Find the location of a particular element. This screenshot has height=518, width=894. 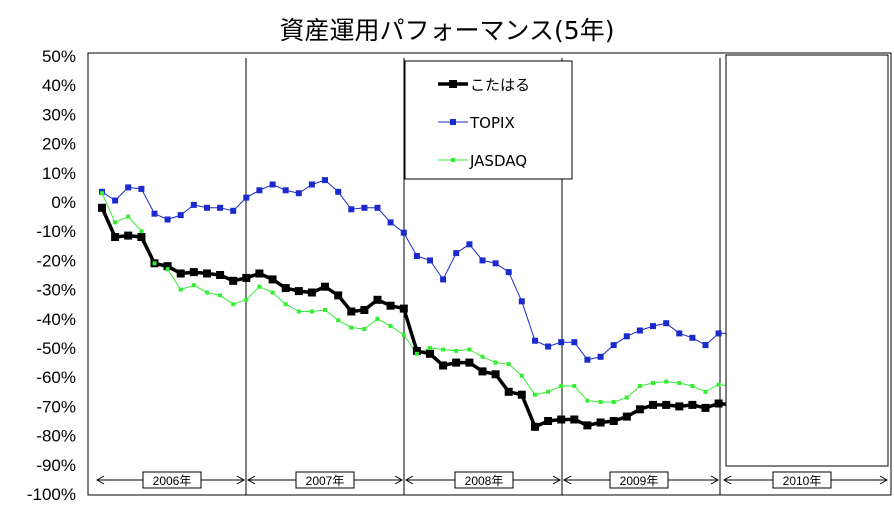

chart-title: 資産運用パフォーマンス(5年) is located at coordinates (447, 30).